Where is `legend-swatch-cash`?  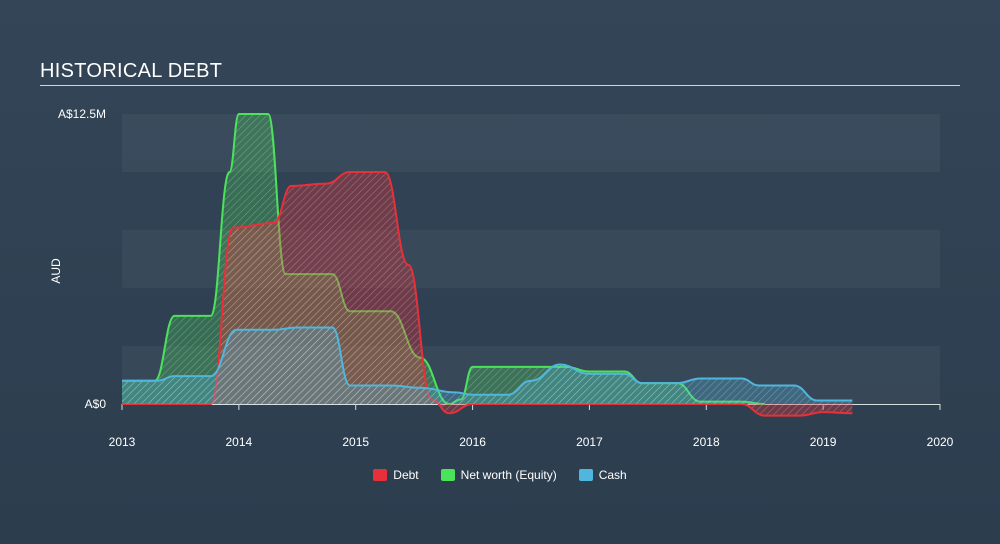
legend-swatch-cash is located at coordinates (585, 475).